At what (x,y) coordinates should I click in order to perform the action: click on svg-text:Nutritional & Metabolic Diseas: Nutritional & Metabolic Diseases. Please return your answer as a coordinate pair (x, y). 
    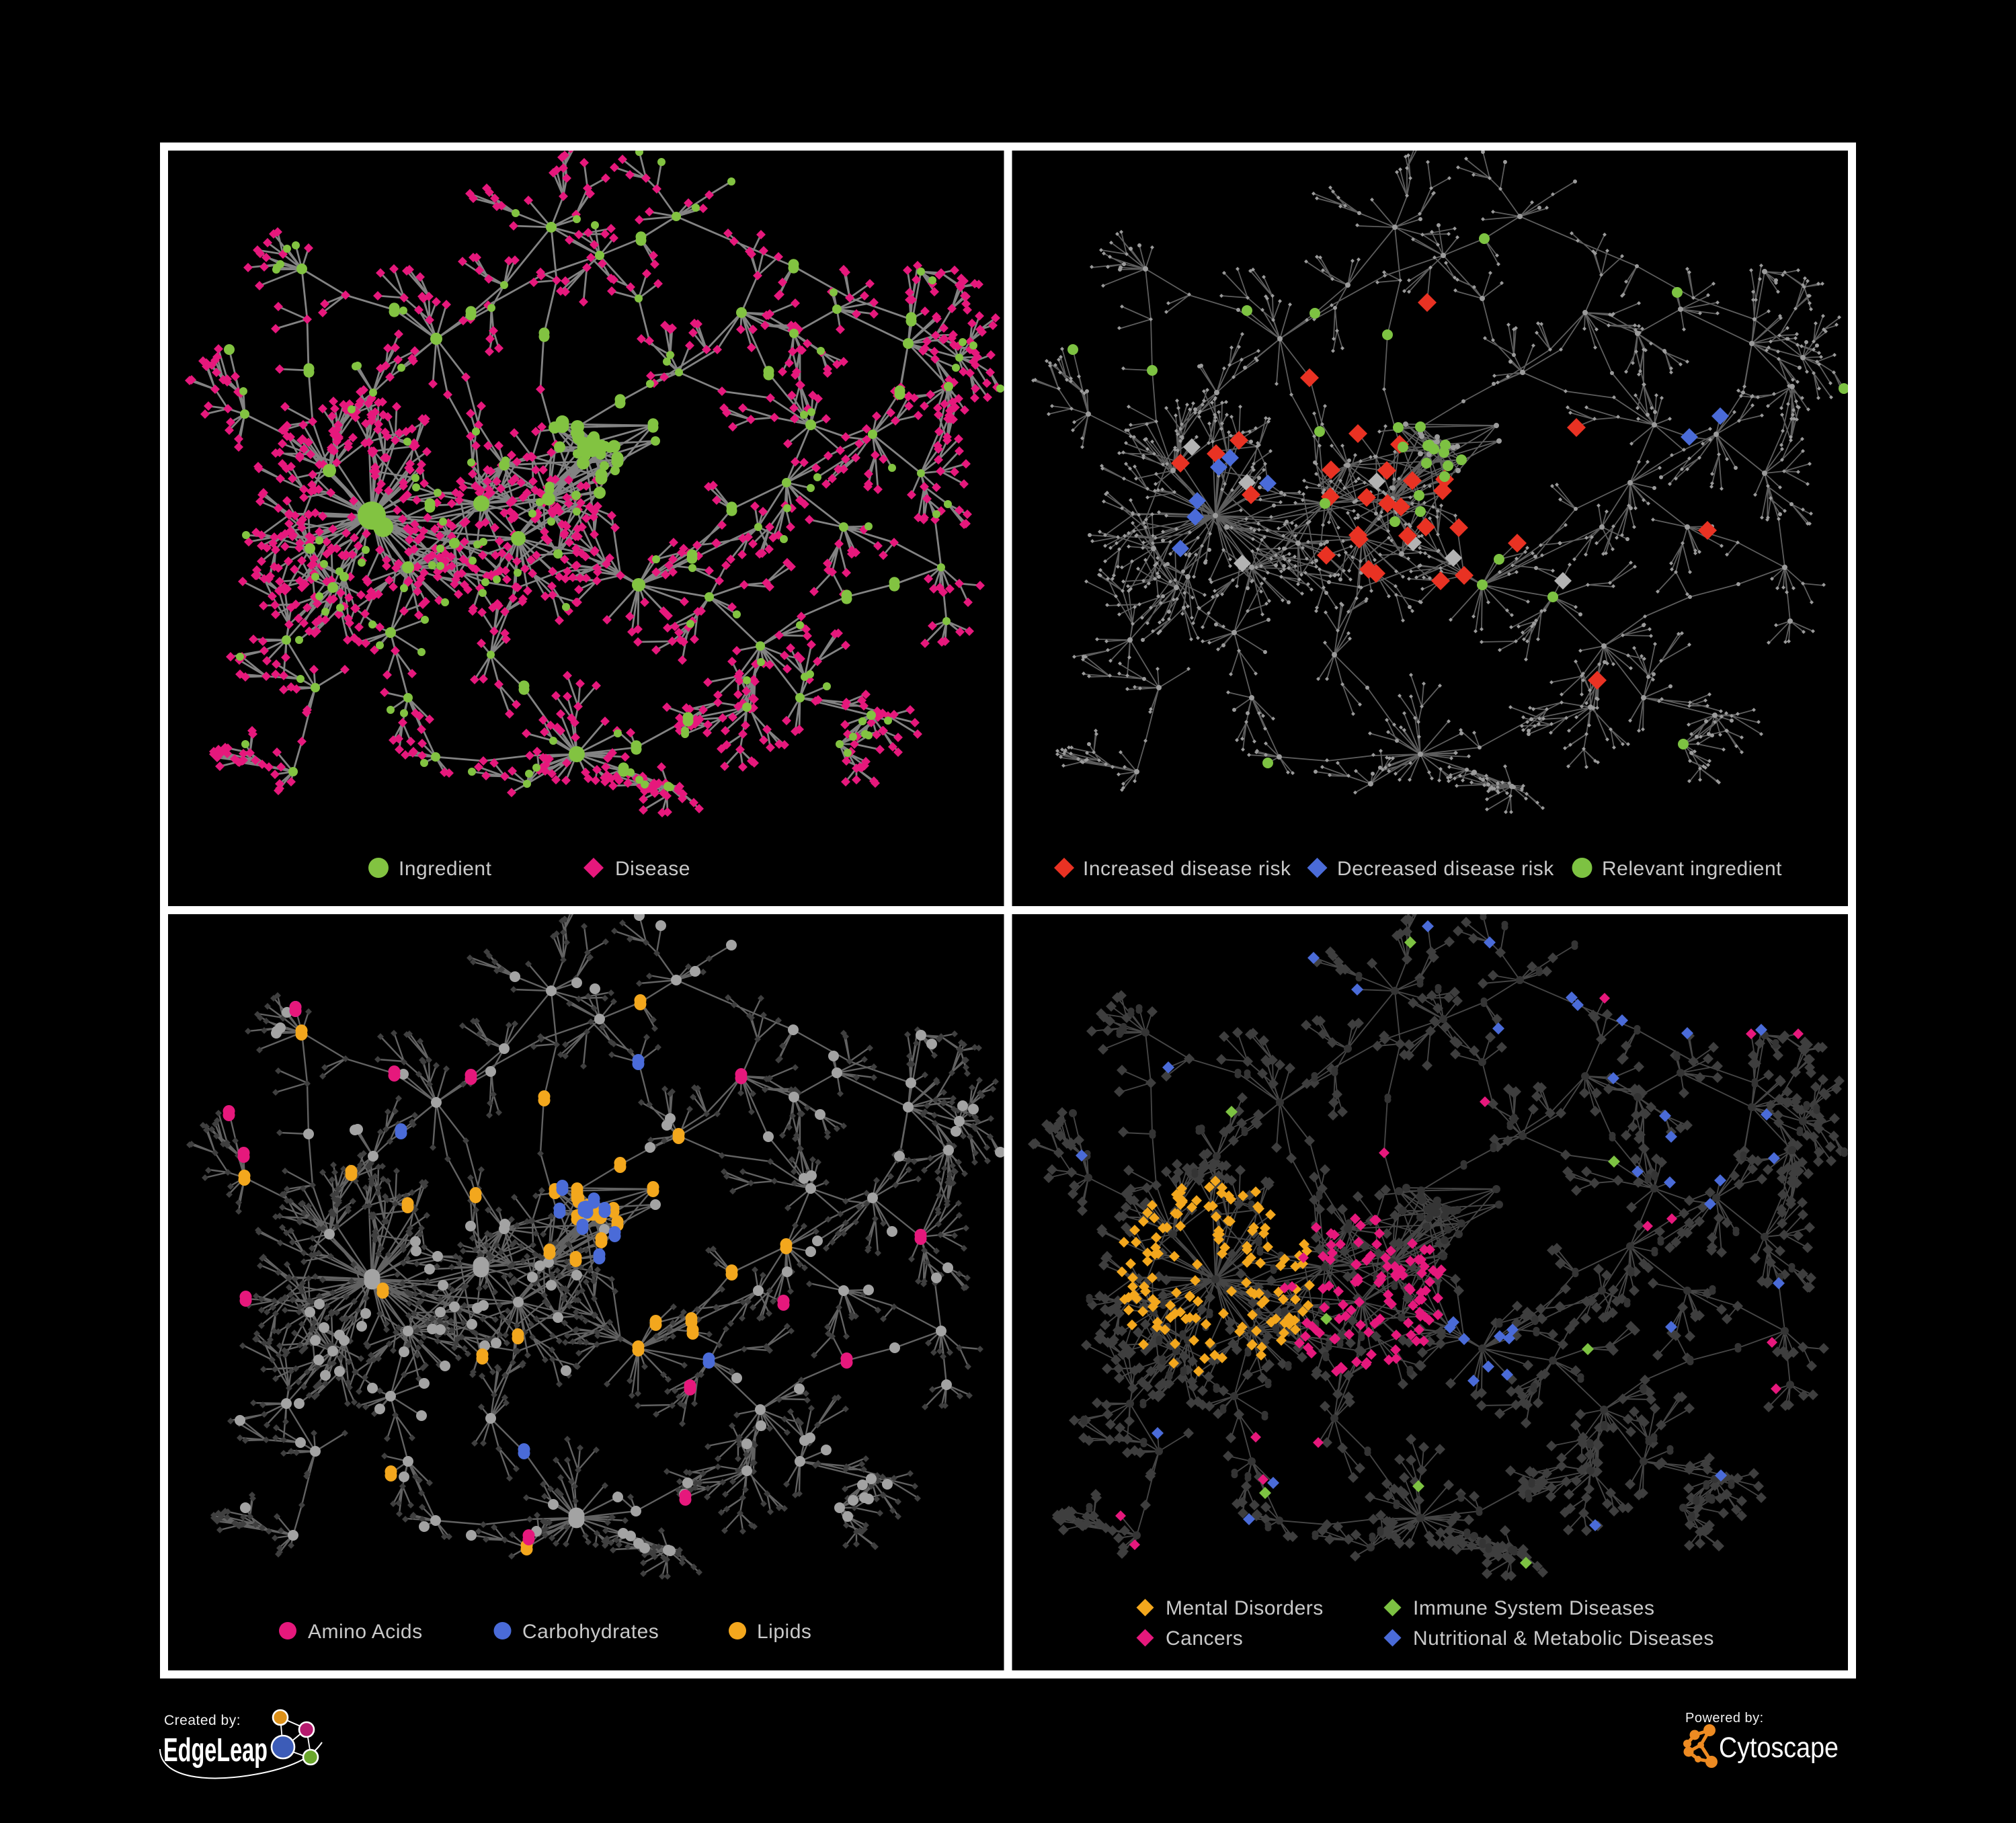
    Looking at the image, I should click on (1563, 1639).